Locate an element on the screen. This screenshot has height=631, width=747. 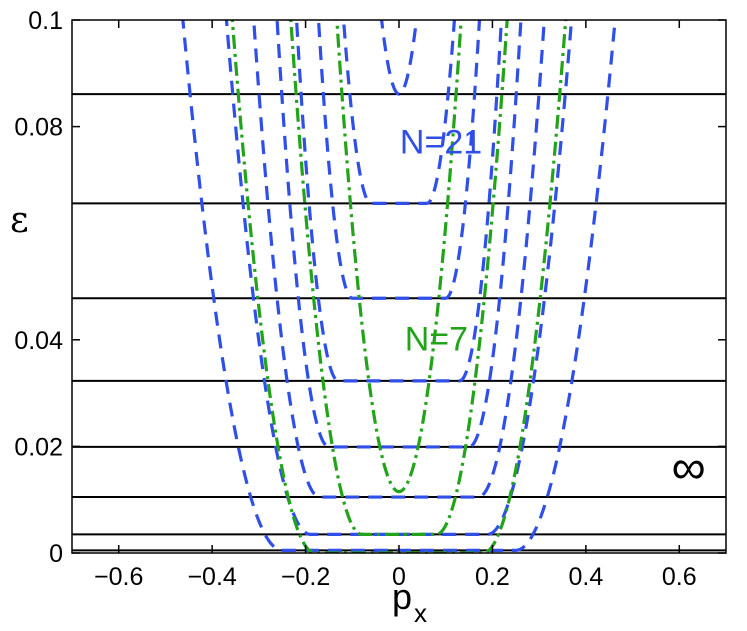
x-tick-label: −0.2 is located at coordinates (305, 577).